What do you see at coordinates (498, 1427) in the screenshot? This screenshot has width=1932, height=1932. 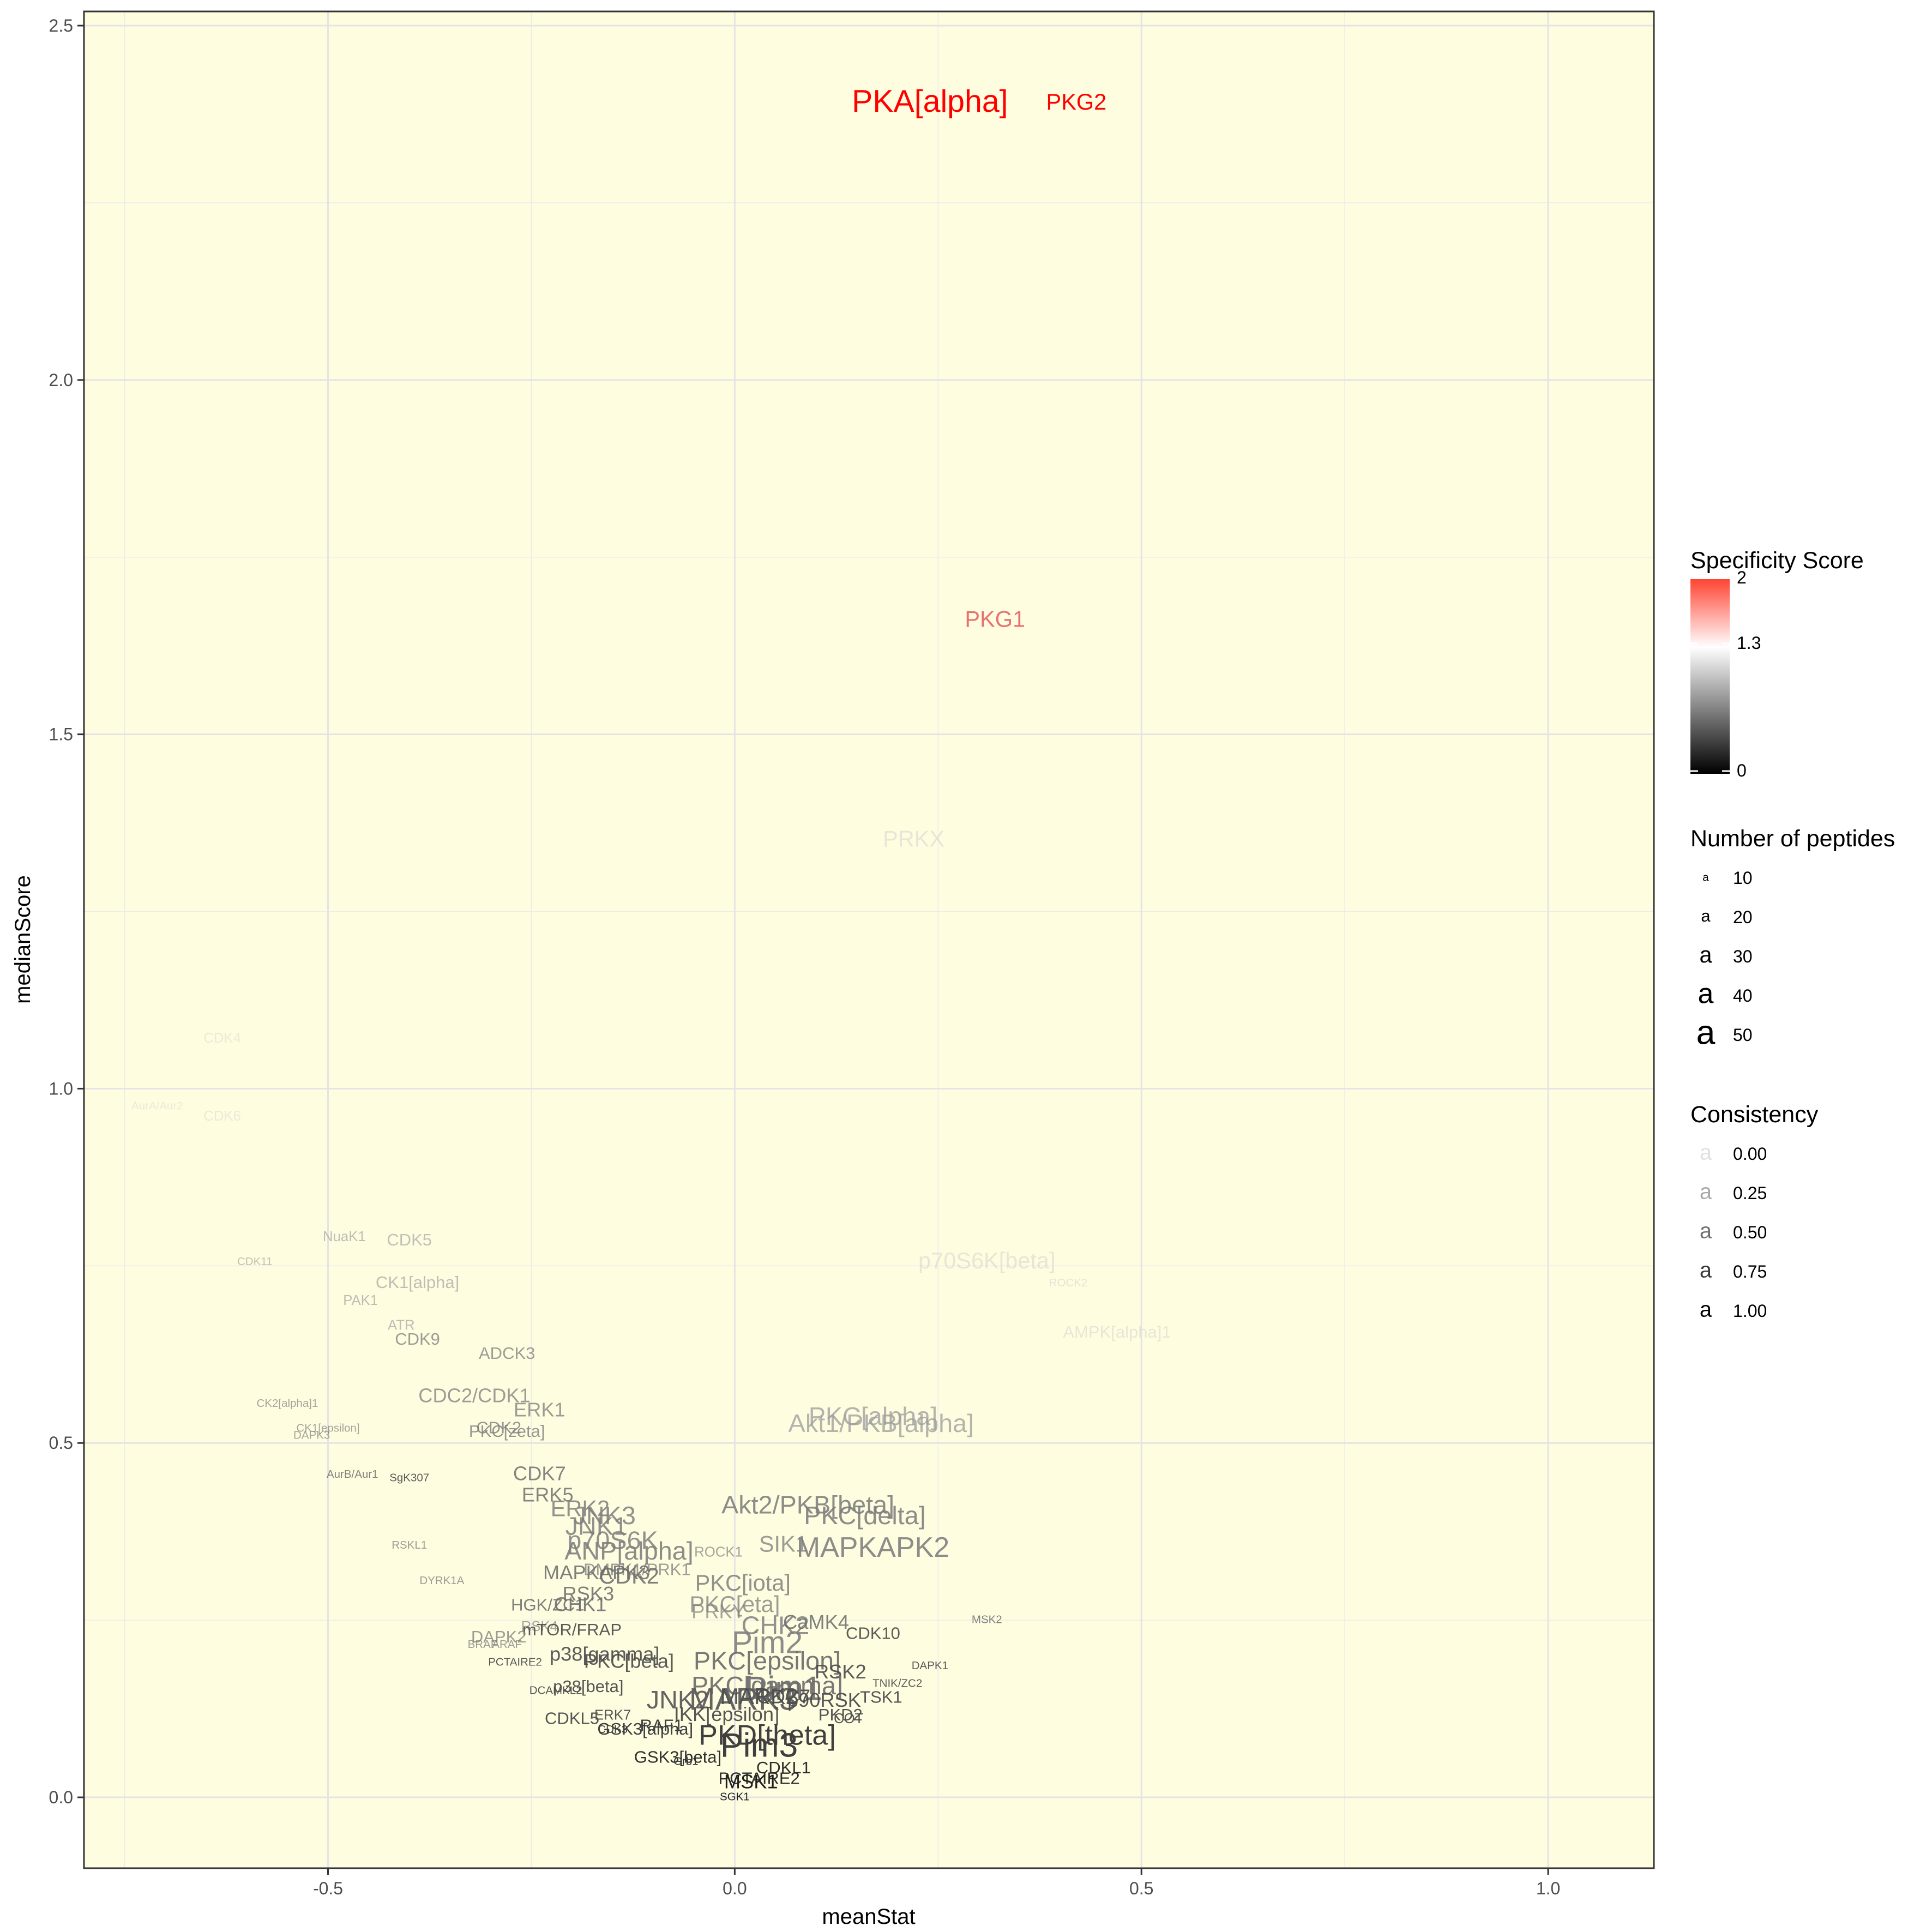 I see `kinase-label-point: CDK2` at bounding box center [498, 1427].